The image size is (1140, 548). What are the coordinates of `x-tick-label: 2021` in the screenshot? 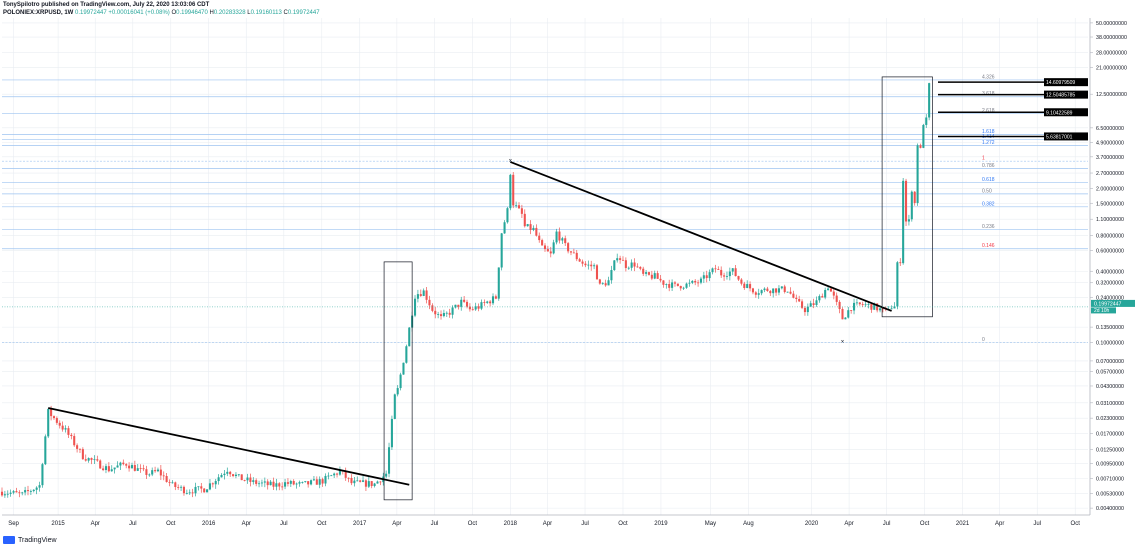 It's located at (963, 524).